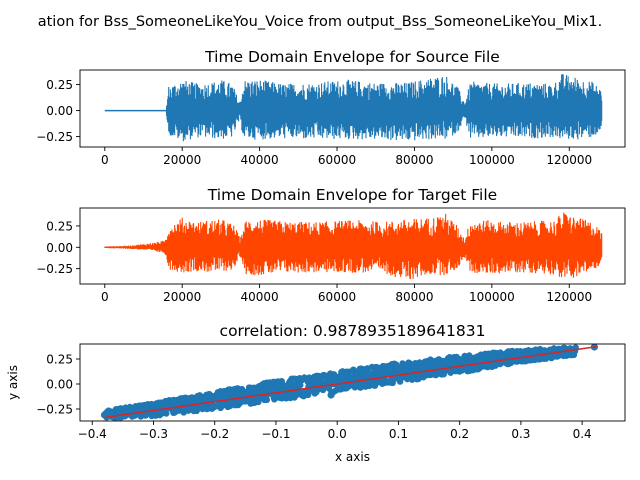 This screenshot has width=640, height=480. Describe the element at coordinates (260, 297) in the screenshot. I see `x-tick-label: 40000` at that location.